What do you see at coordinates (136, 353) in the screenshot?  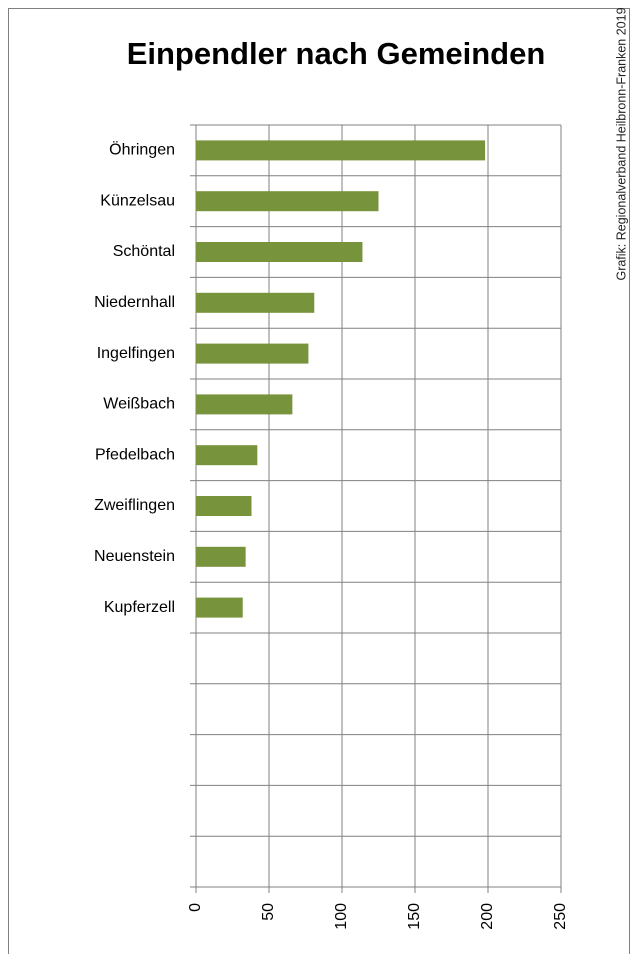 I see `y-tick-label: Ingelfingen` at bounding box center [136, 353].